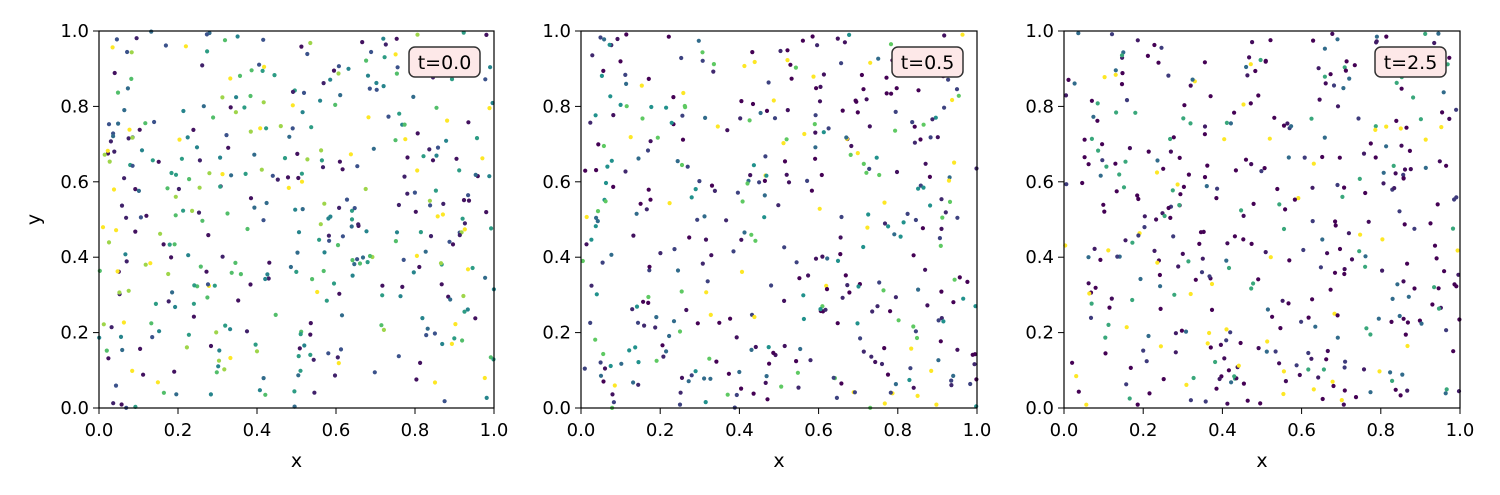 Image resolution: width=1500 pixels, height=495 pixels. What do you see at coordinates (1039, 257) in the screenshot?
I see `y-tick-label: 0.4` at bounding box center [1039, 257].